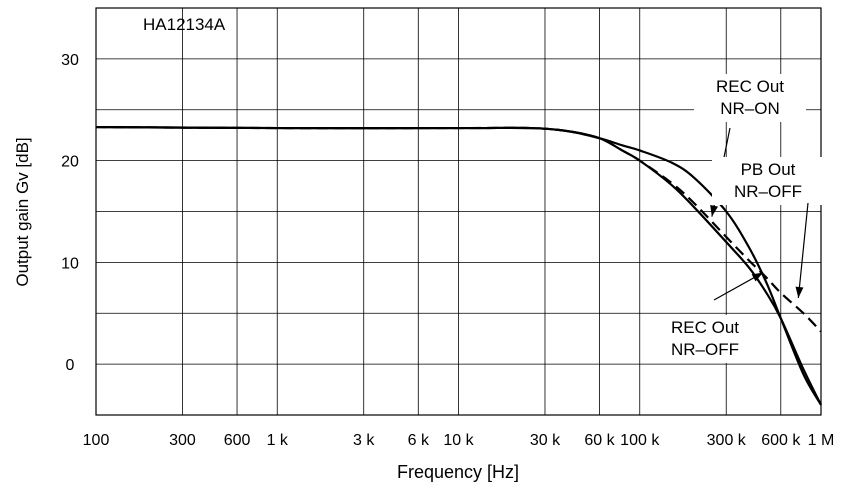 The image size is (858, 493). I want to click on x-tick-label: 600 k, so click(781, 440).